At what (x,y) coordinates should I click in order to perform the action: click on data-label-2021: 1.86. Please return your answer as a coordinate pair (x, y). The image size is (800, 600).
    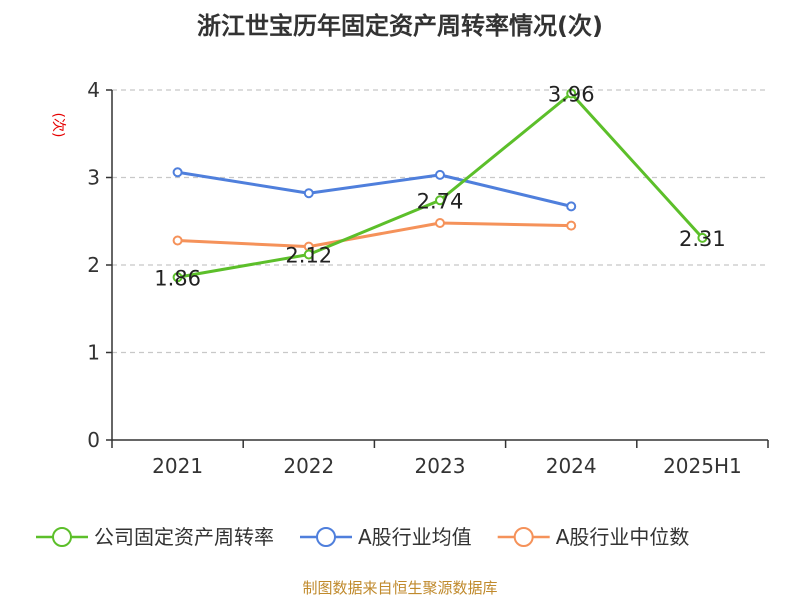
    Looking at the image, I should click on (177, 278).